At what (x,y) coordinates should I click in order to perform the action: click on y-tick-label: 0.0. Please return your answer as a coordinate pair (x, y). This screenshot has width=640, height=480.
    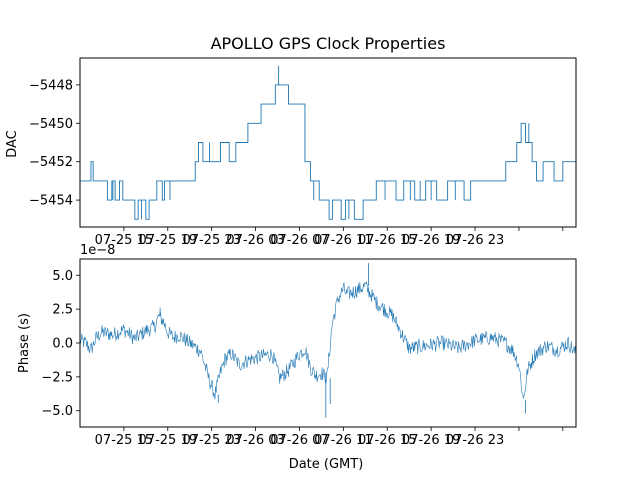
    Looking at the image, I should click on (62, 344).